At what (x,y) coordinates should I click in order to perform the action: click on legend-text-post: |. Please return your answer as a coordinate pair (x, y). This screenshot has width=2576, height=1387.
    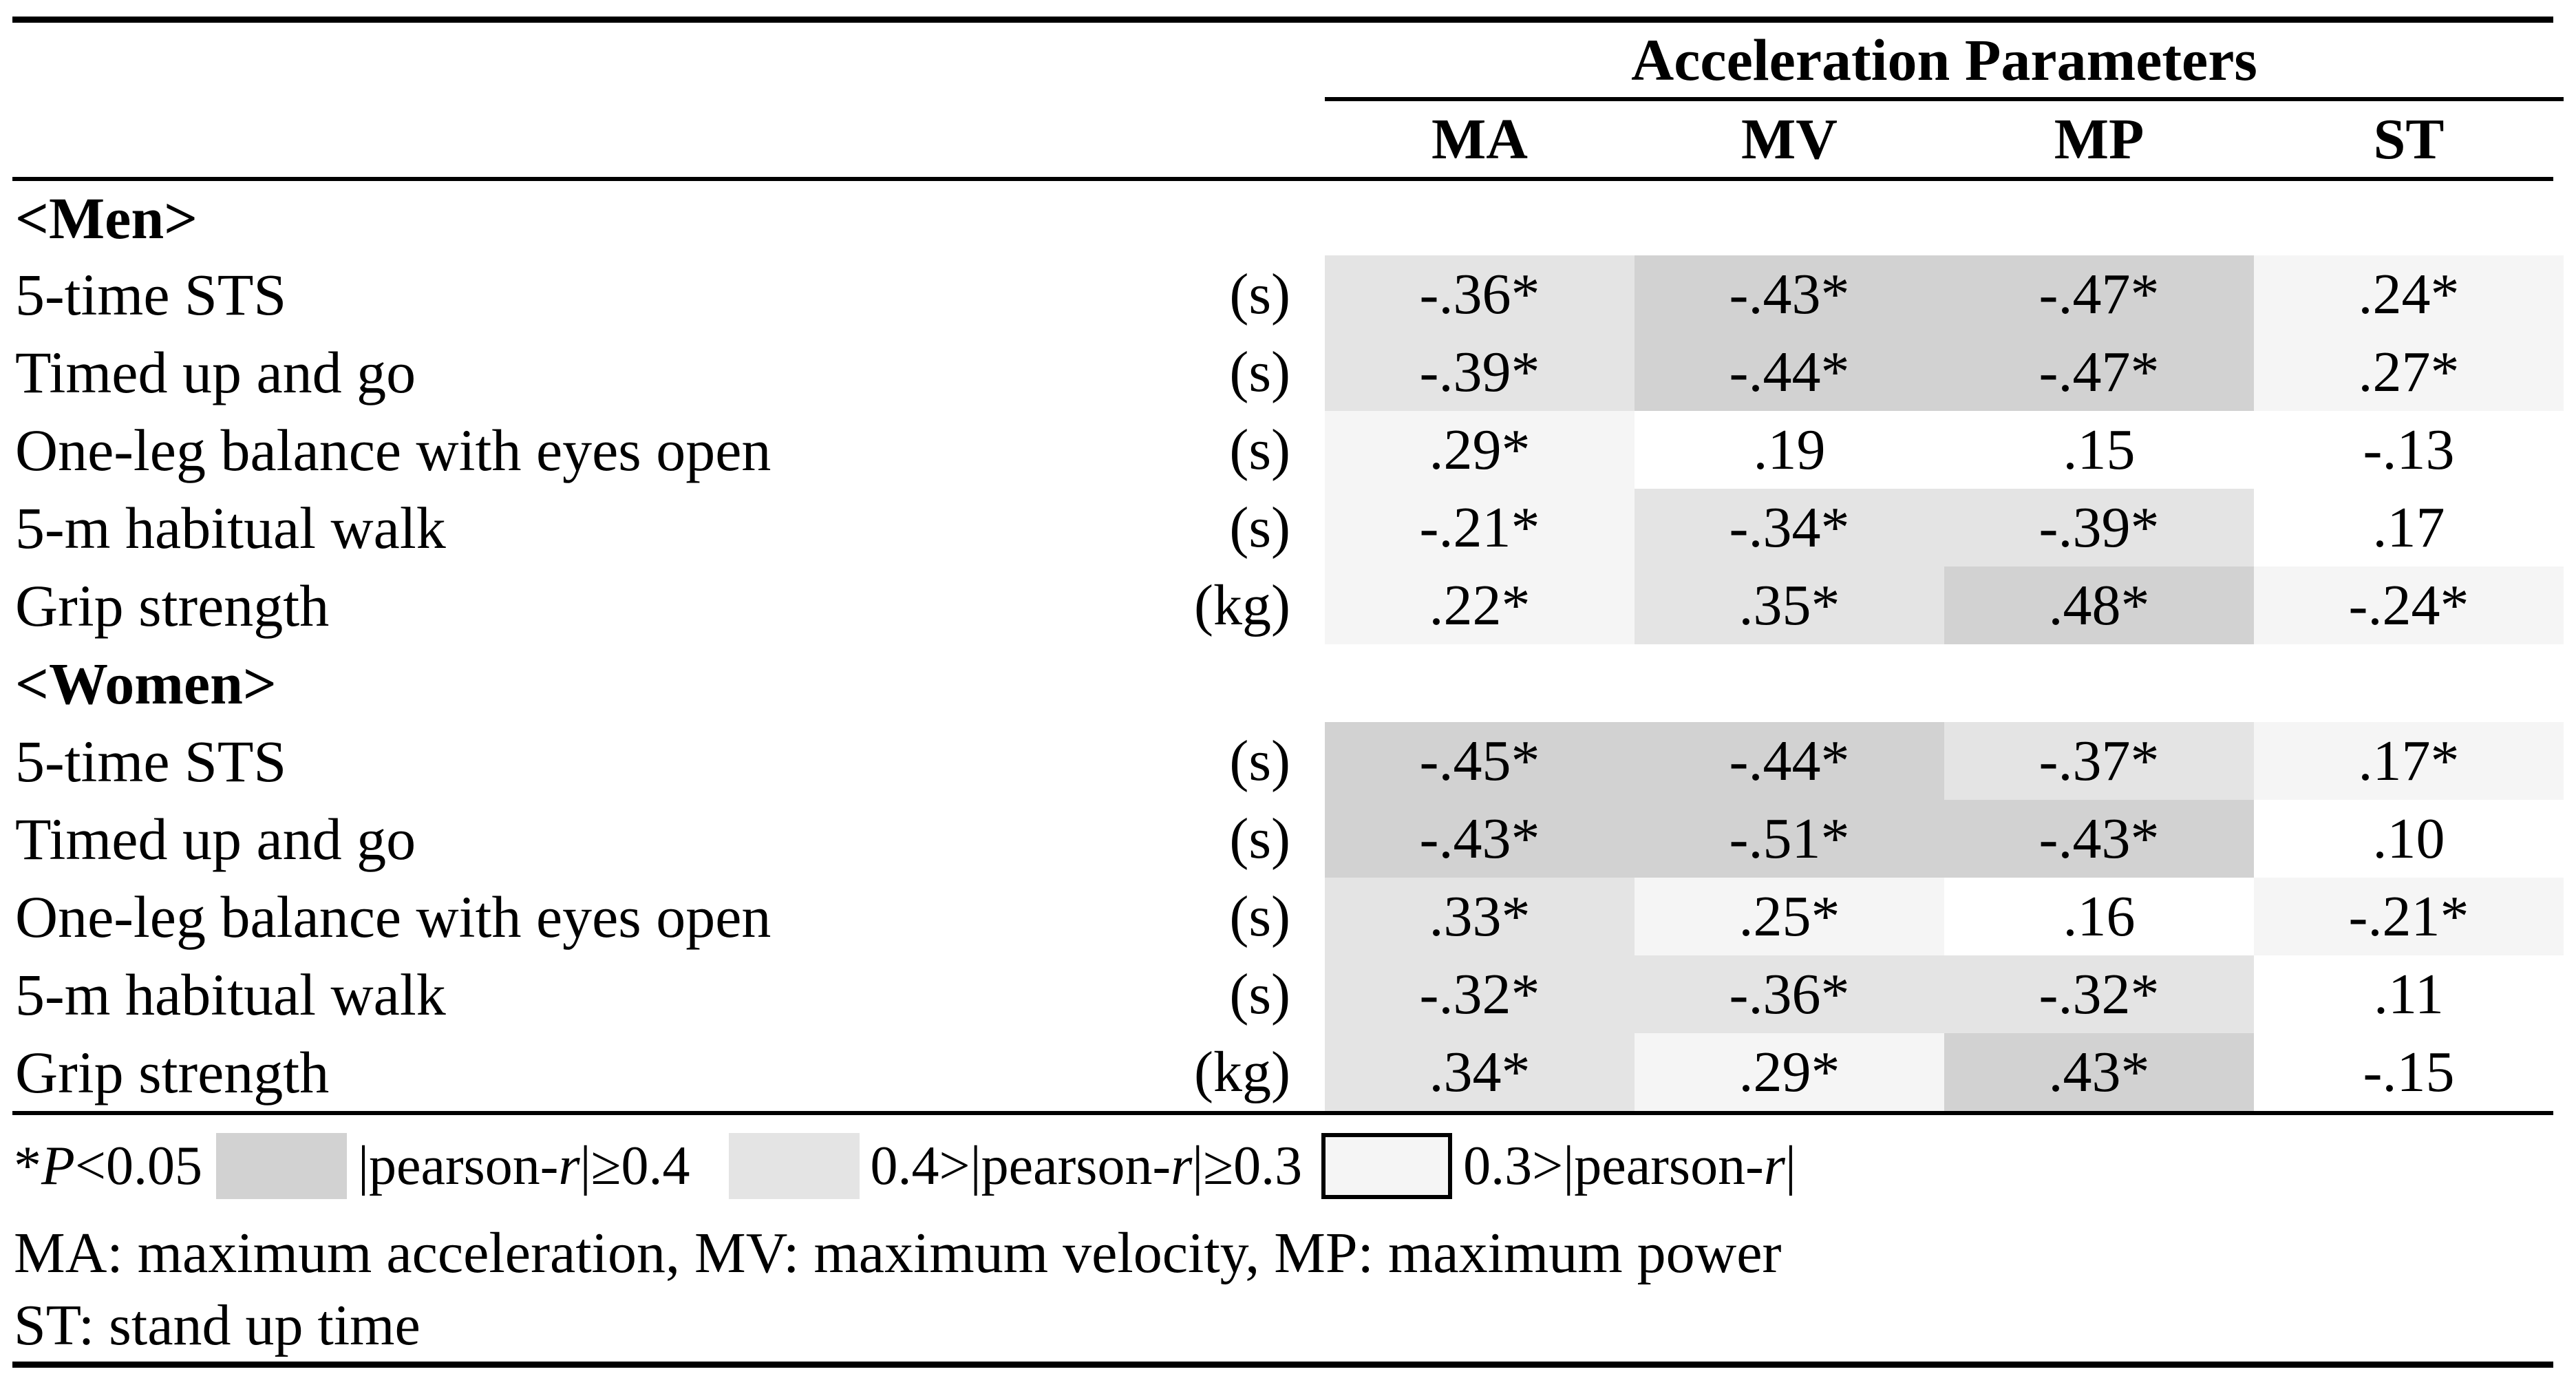
    Looking at the image, I should click on (1790, 1165).